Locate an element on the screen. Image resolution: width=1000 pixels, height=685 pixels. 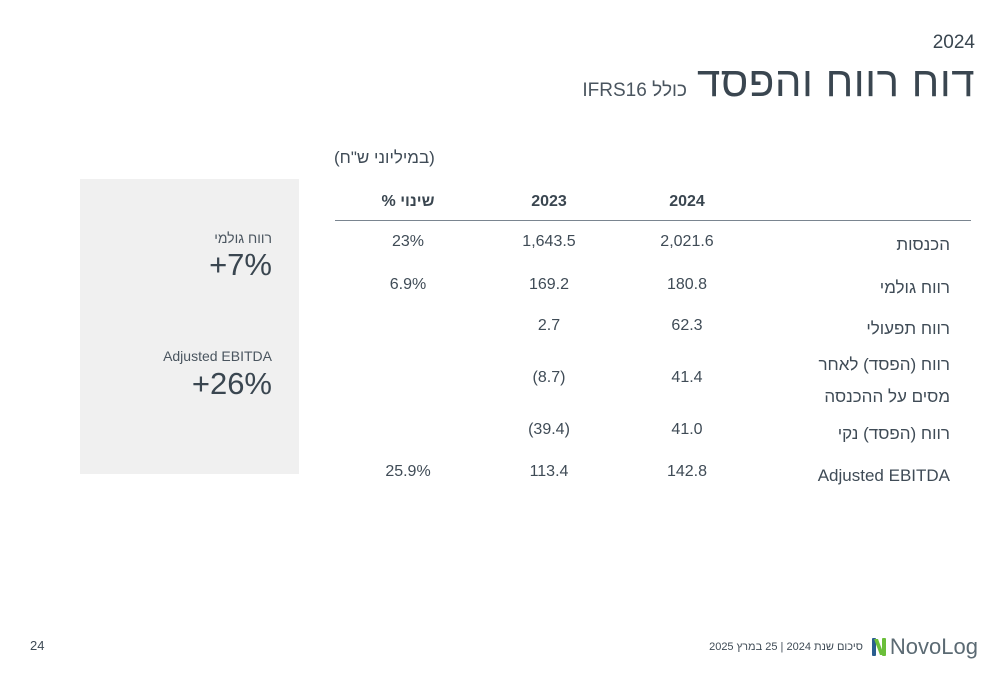
column-header-2024: 2024 is located at coordinates (687, 201).